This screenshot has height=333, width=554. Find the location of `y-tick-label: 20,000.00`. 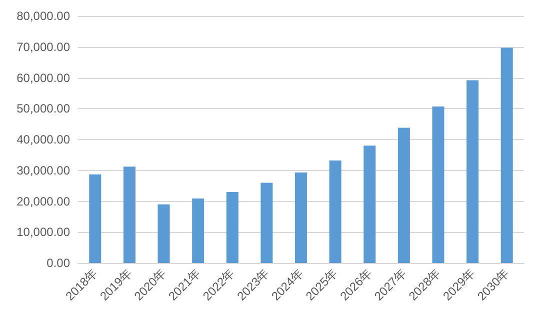

y-tick-label: 20,000.00 is located at coordinates (43, 201).